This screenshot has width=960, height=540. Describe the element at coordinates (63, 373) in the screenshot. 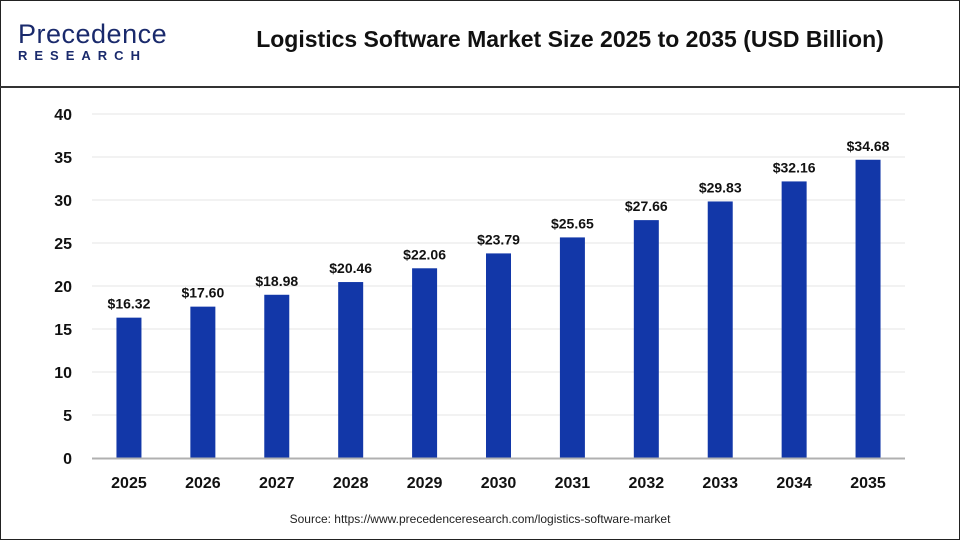

I see `y-tick-label: 10` at that location.